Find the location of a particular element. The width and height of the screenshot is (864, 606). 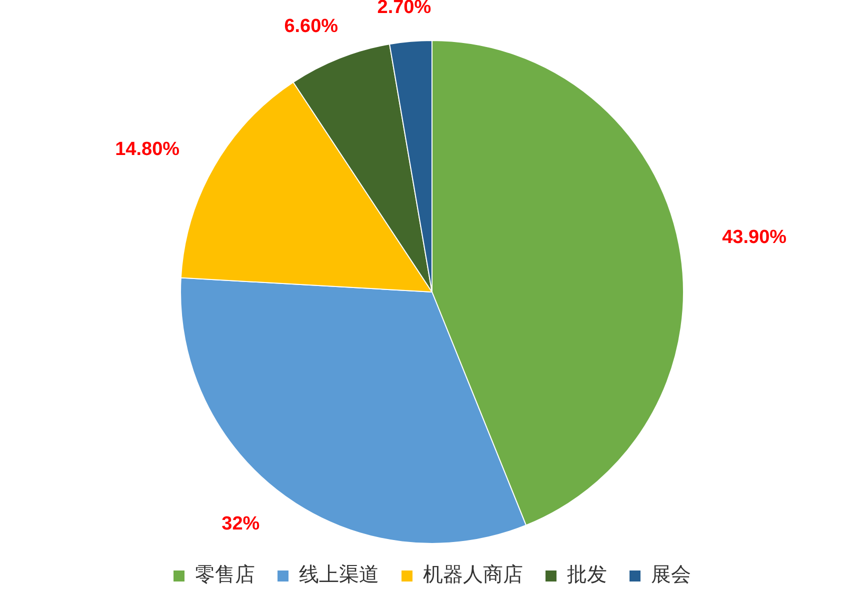

data-label: 14.80% is located at coordinates (147, 149).